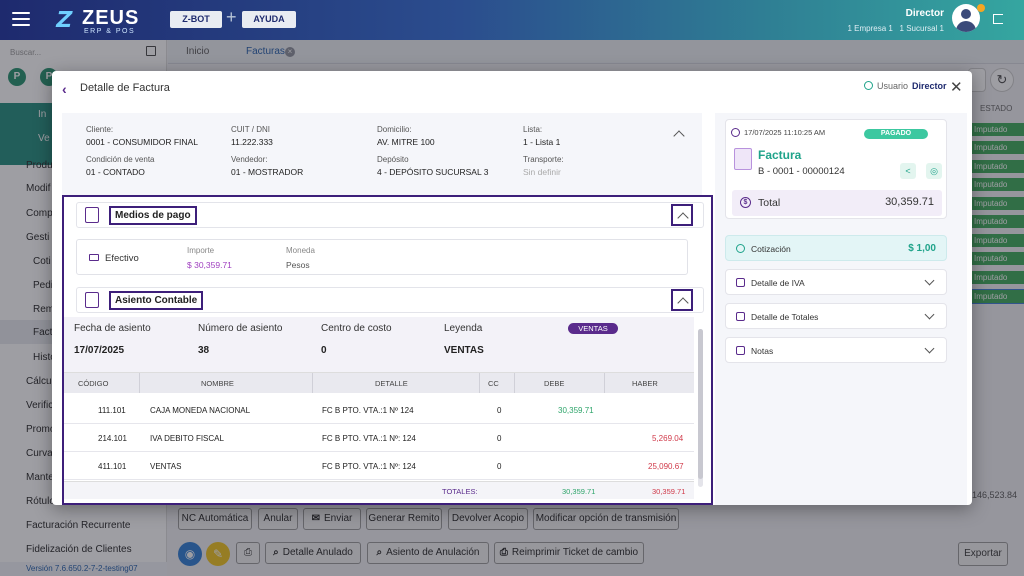 This screenshot has width=1024, height=576. What do you see at coordinates (190, 554) in the screenshot?
I see `view-icon: ◉` at bounding box center [190, 554].